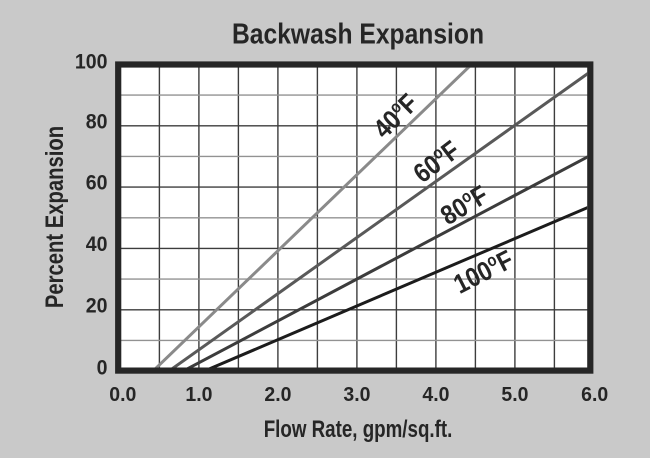 The width and height of the screenshot is (650, 458). What do you see at coordinates (54, 217) in the screenshot?
I see `svg-text: Percent Expansion` at bounding box center [54, 217].